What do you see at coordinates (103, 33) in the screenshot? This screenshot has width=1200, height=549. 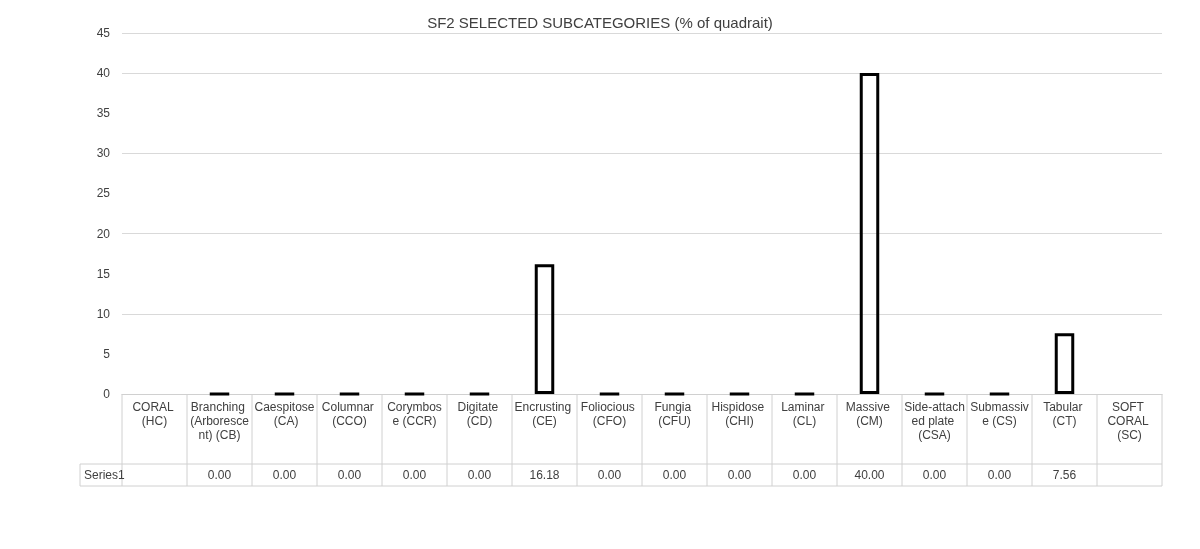 I see `y-tick-label: 45` at bounding box center [103, 33].